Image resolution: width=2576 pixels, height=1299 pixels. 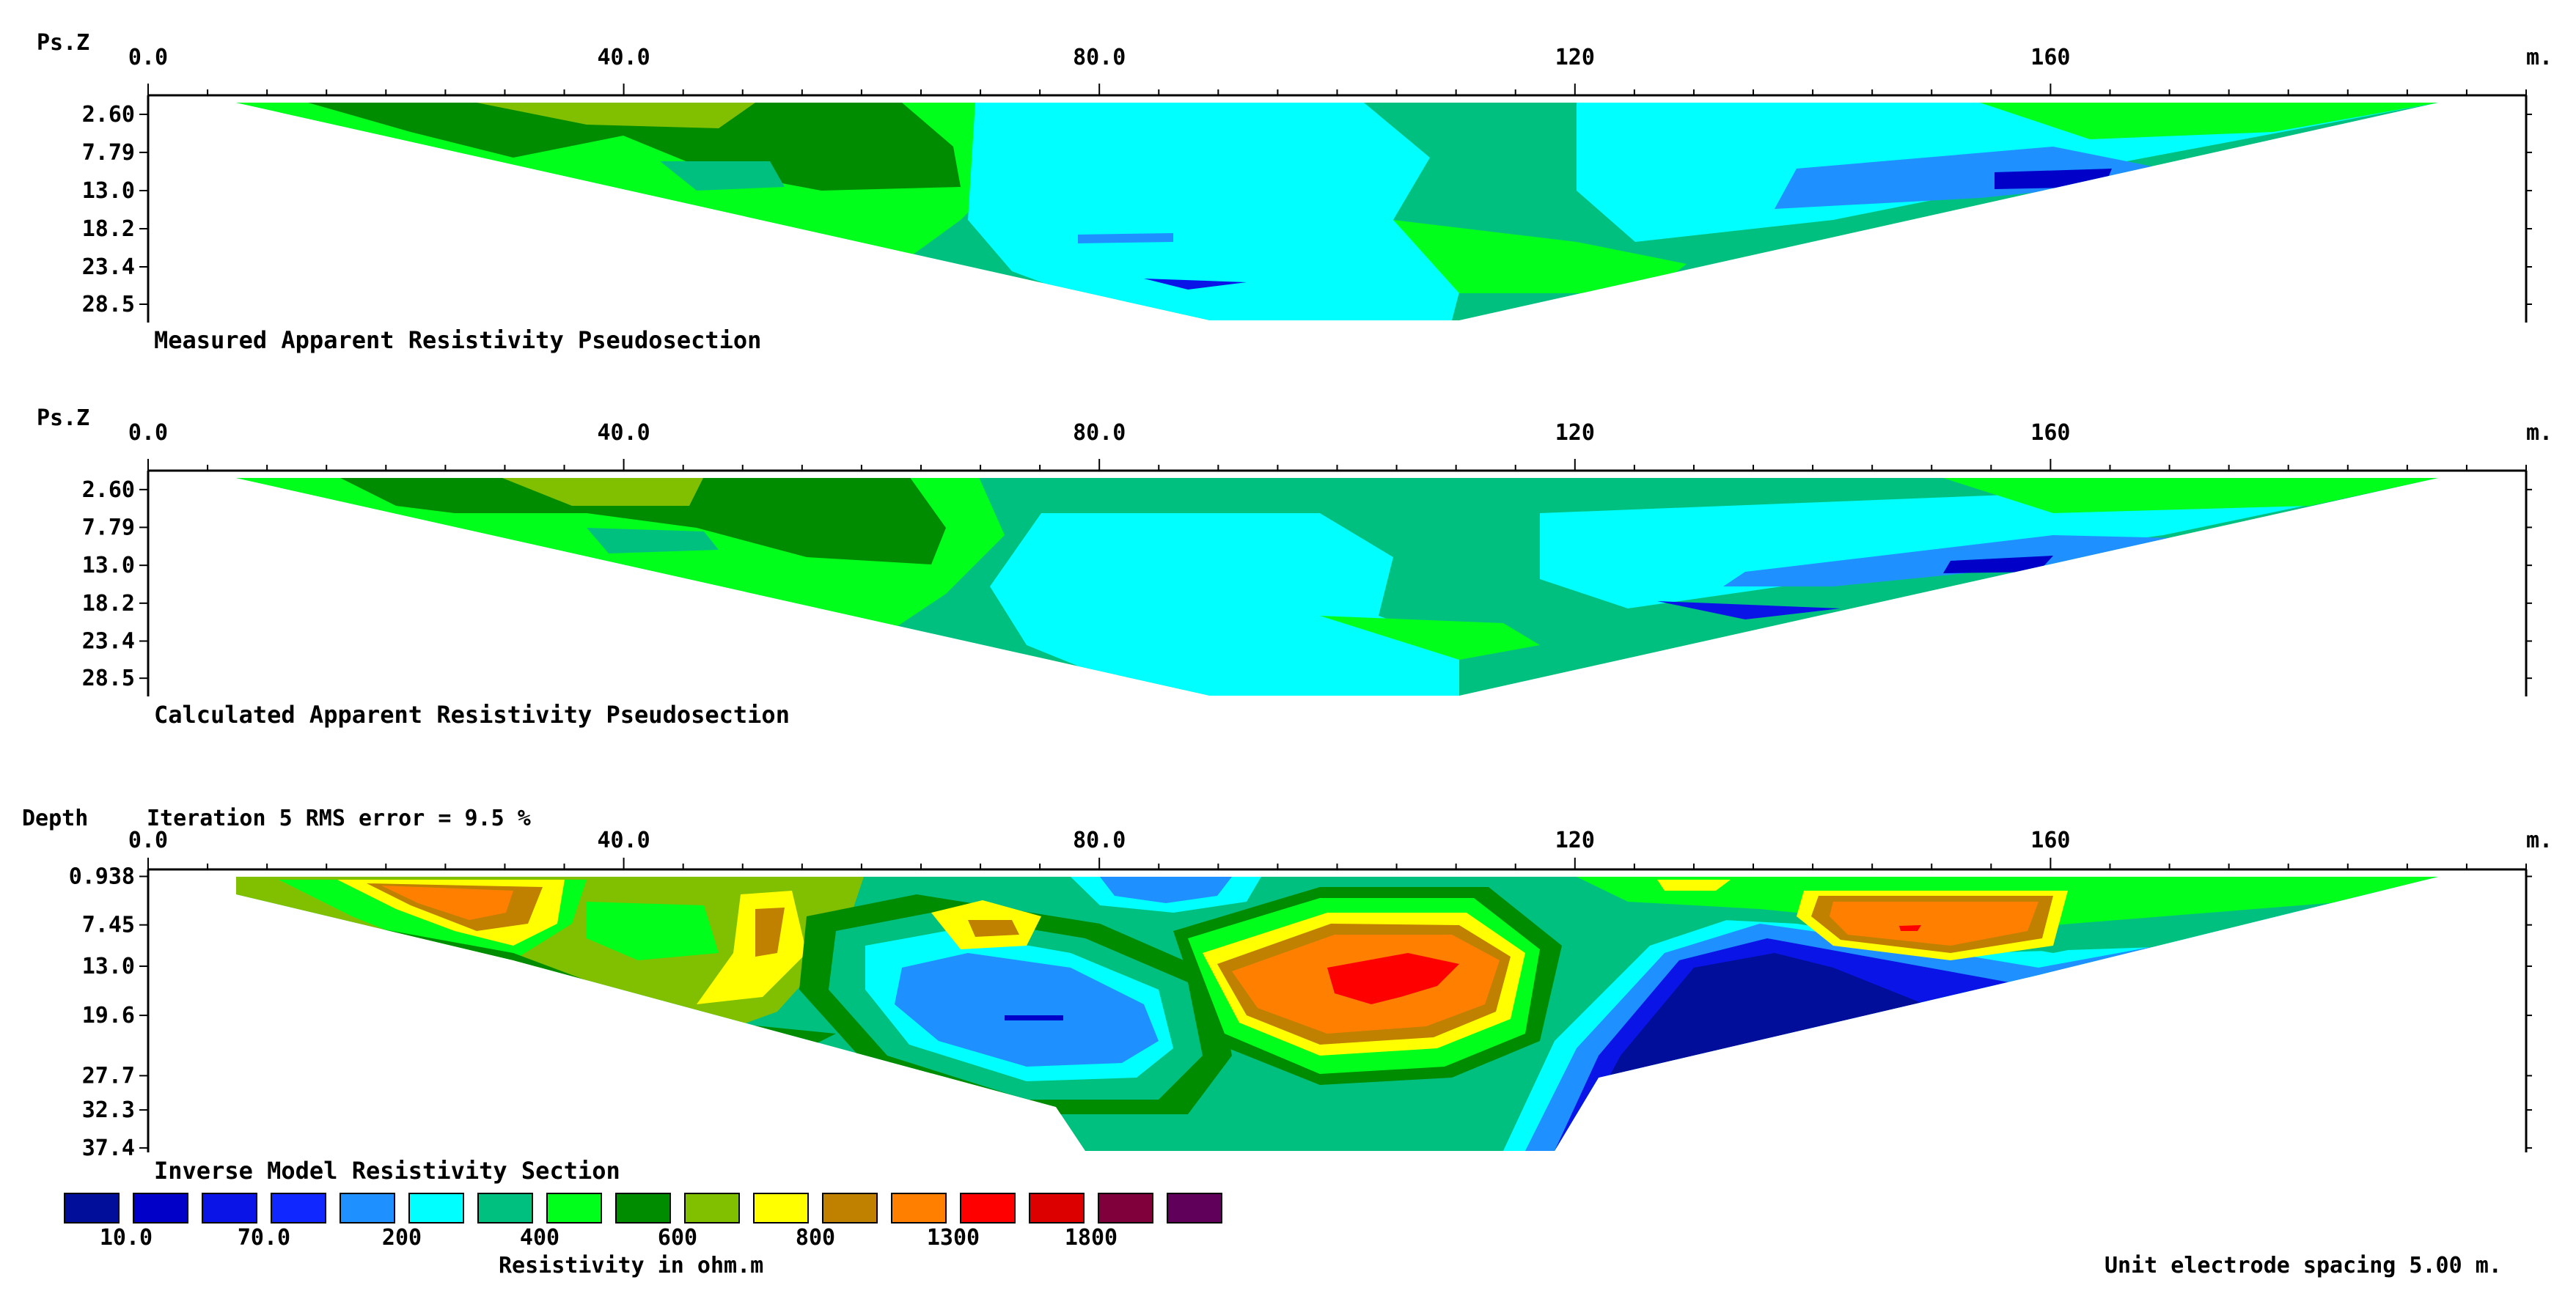 I want to click on panel-2-ylabel: Ps.Z, so click(x=63, y=418).